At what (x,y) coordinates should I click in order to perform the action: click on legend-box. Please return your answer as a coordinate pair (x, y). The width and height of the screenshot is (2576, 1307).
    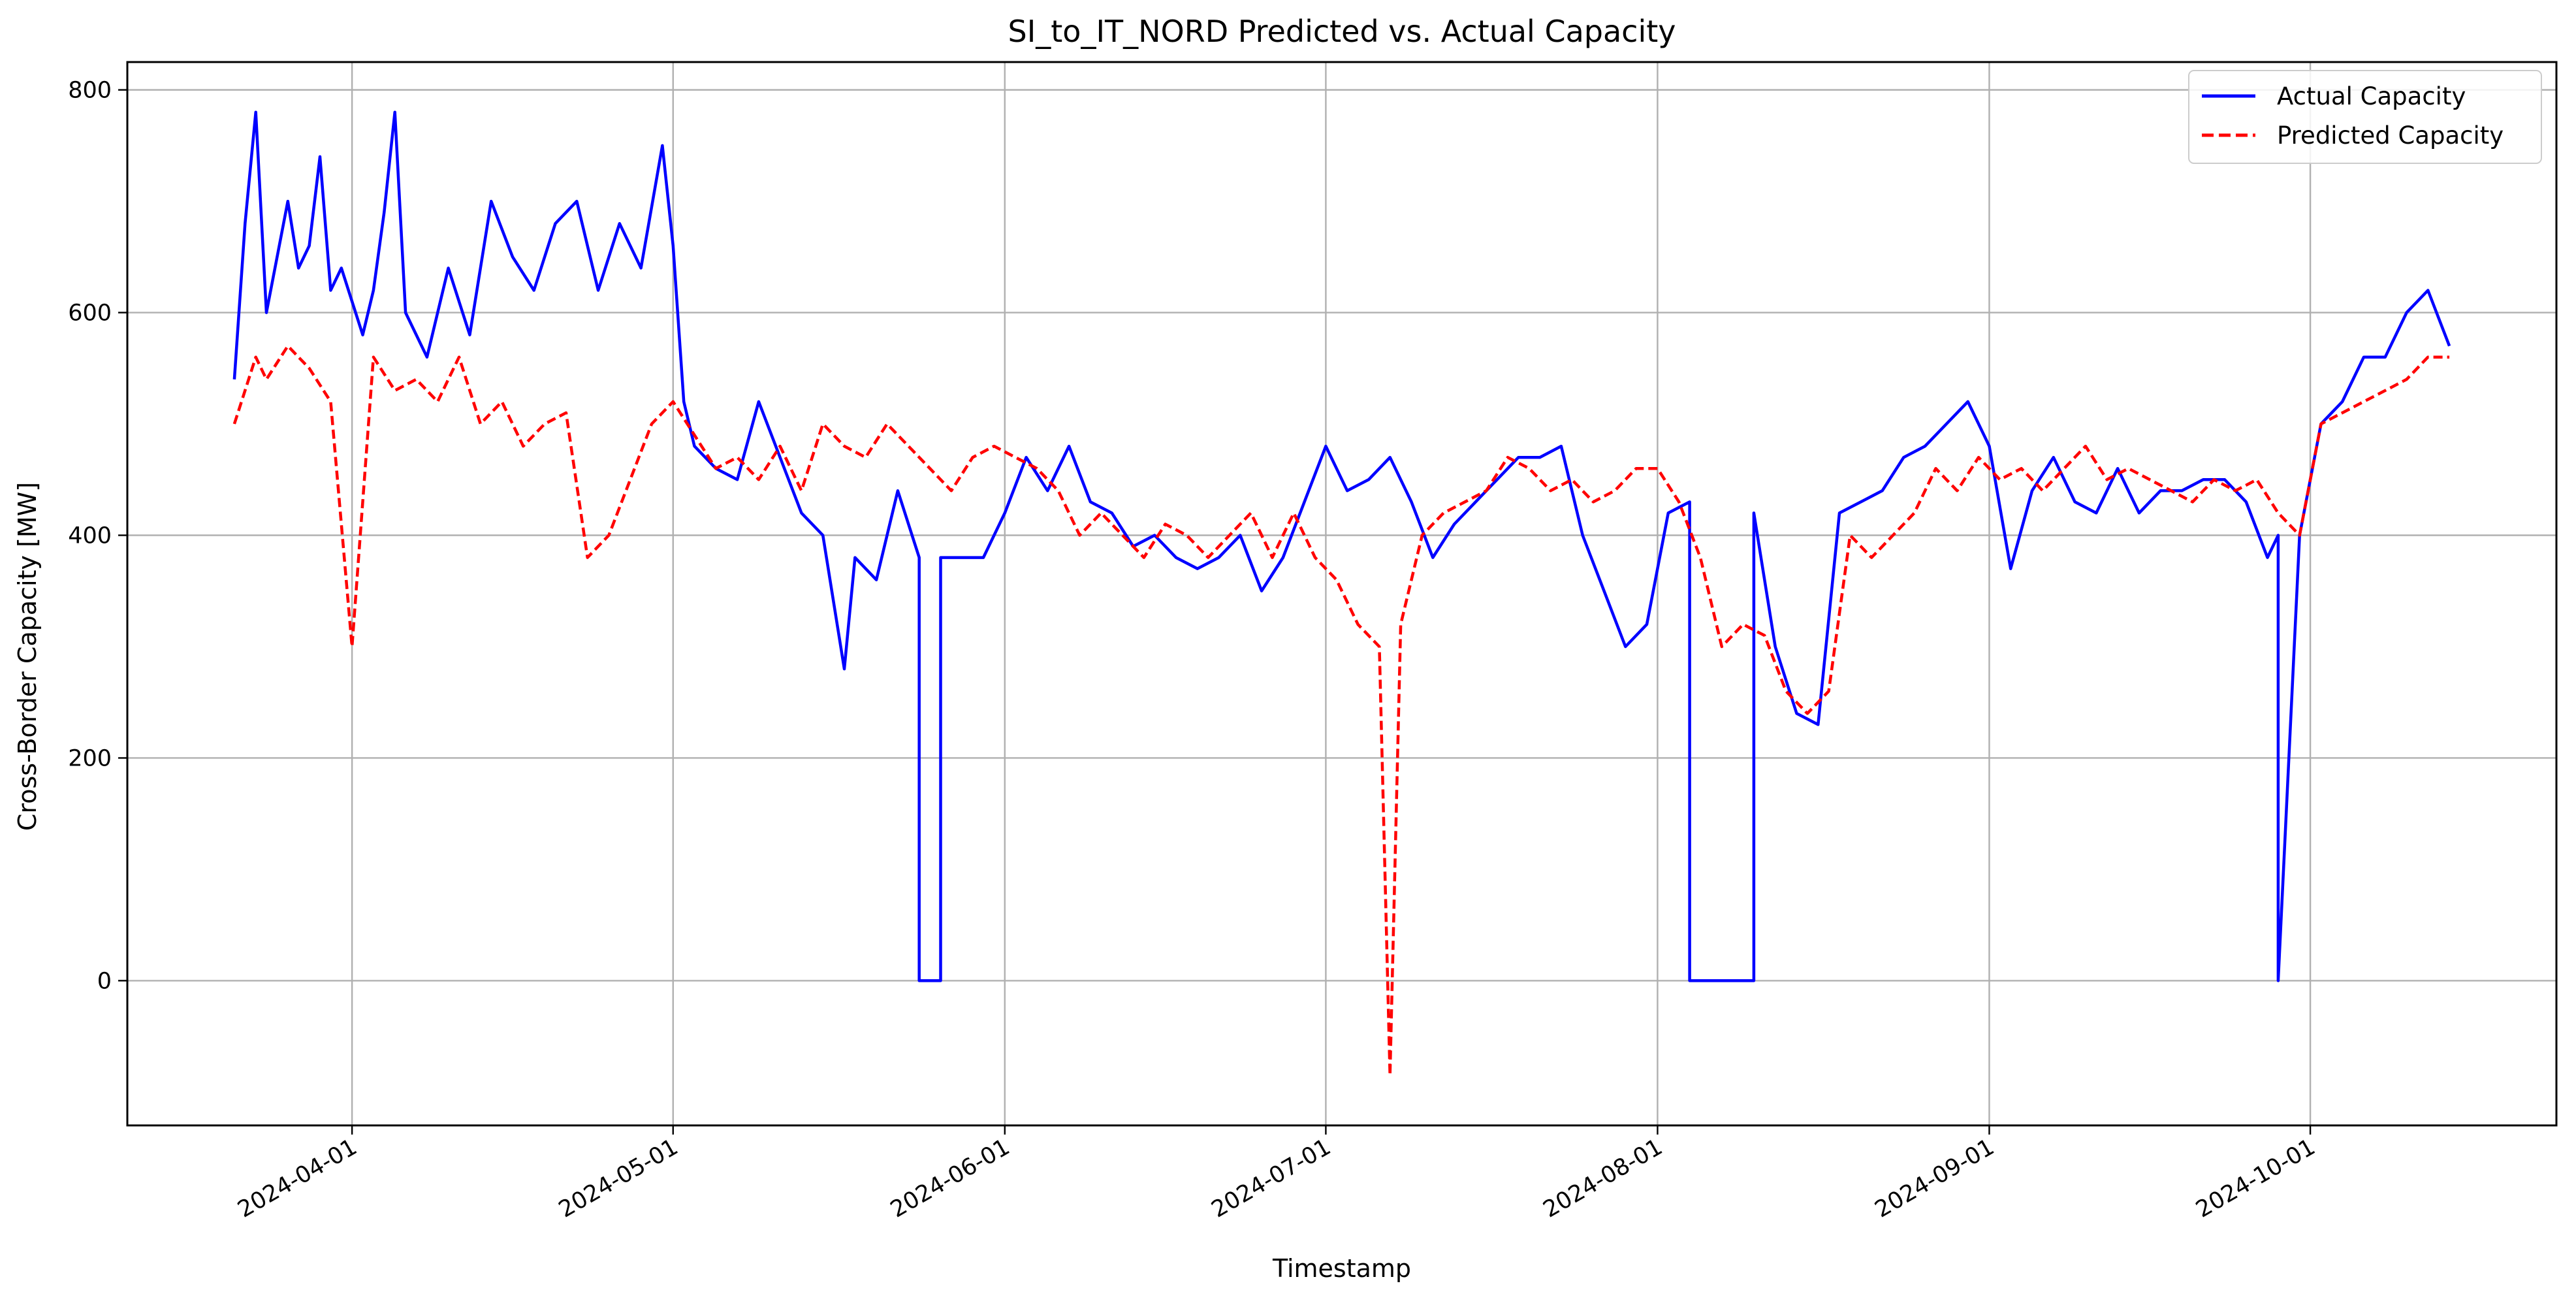
    Looking at the image, I should click on (2365, 117).